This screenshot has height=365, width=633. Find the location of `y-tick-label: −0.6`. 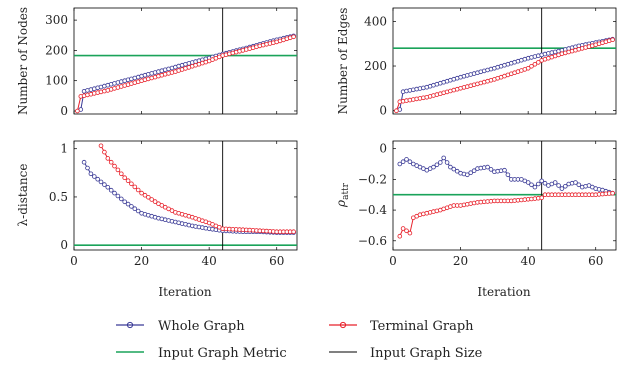

y-tick-label: −0.6 is located at coordinates (372, 241).